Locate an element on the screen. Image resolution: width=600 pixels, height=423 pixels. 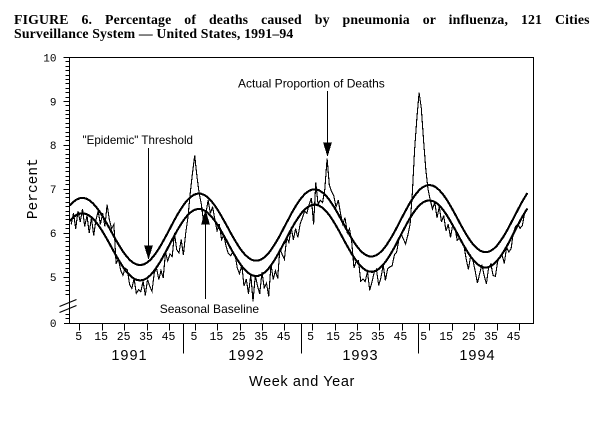
svg-text: Week and Year is located at coordinates (302, 382).